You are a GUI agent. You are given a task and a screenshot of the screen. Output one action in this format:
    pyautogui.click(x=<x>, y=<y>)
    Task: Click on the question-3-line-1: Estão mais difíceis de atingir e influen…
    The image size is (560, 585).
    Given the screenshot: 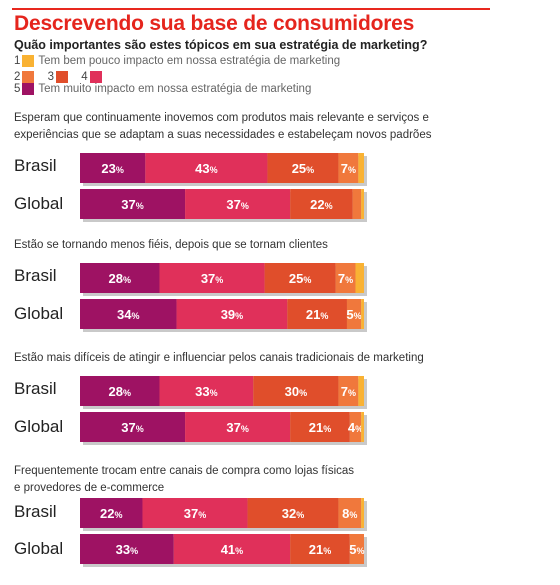 What is the action you would take?
    pyautogui.click(x=219, y=358)
    